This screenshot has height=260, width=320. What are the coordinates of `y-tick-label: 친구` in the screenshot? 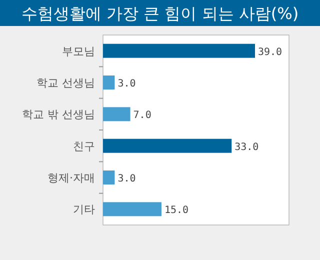 It's located at (84, 146).